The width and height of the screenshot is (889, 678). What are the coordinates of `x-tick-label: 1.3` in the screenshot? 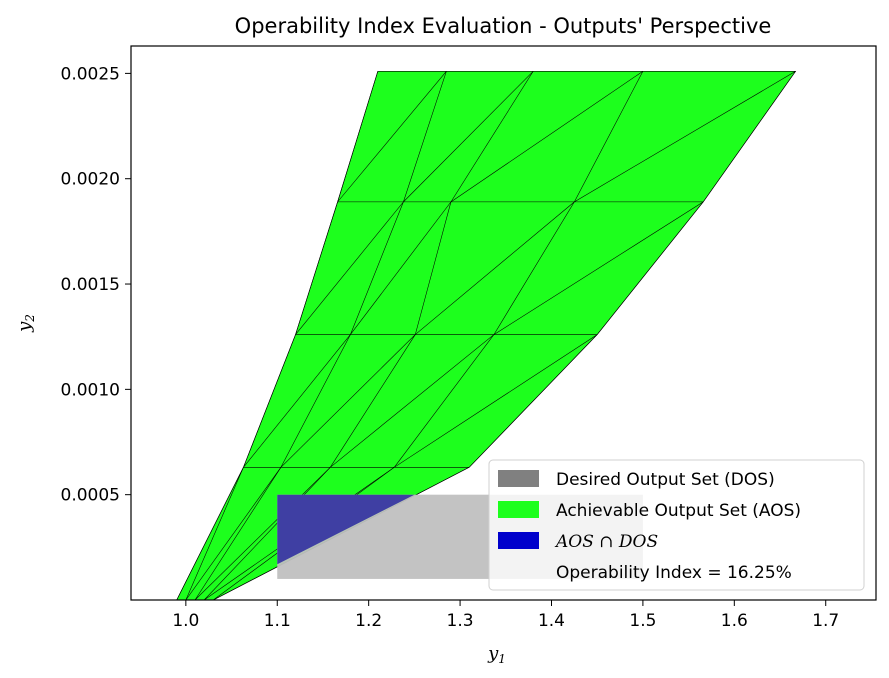 It's located at (460, 621).